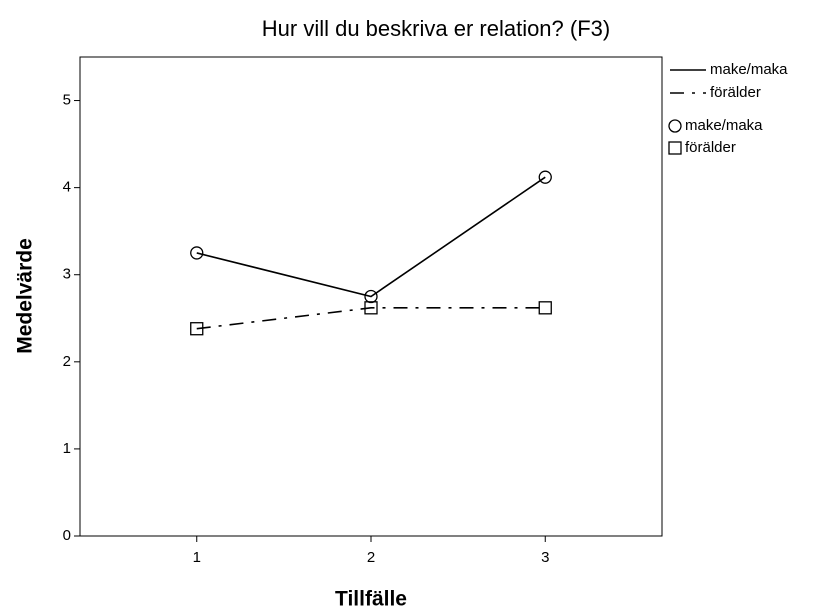 This screenshot has height=615, width=817. Describe the element at coordinates (67, 448) in the screenshot. I see `y-tick-label: 1` at that location.